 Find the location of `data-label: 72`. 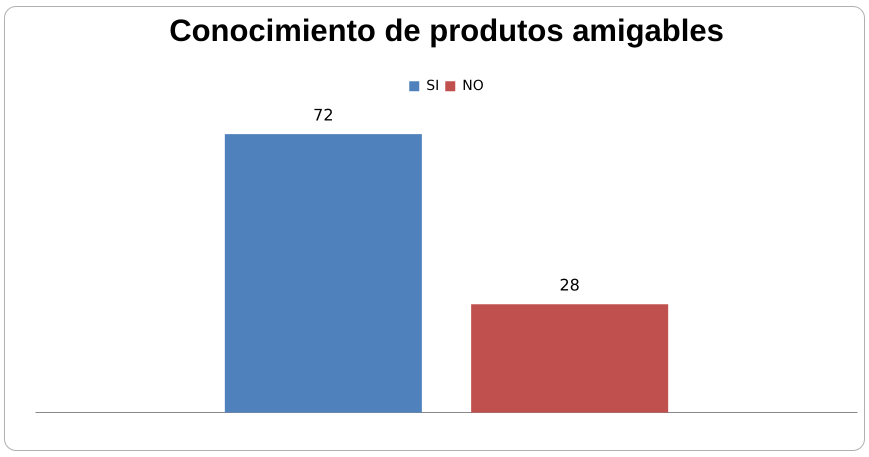

data-label: 72 is located at coordinates (323, 114).